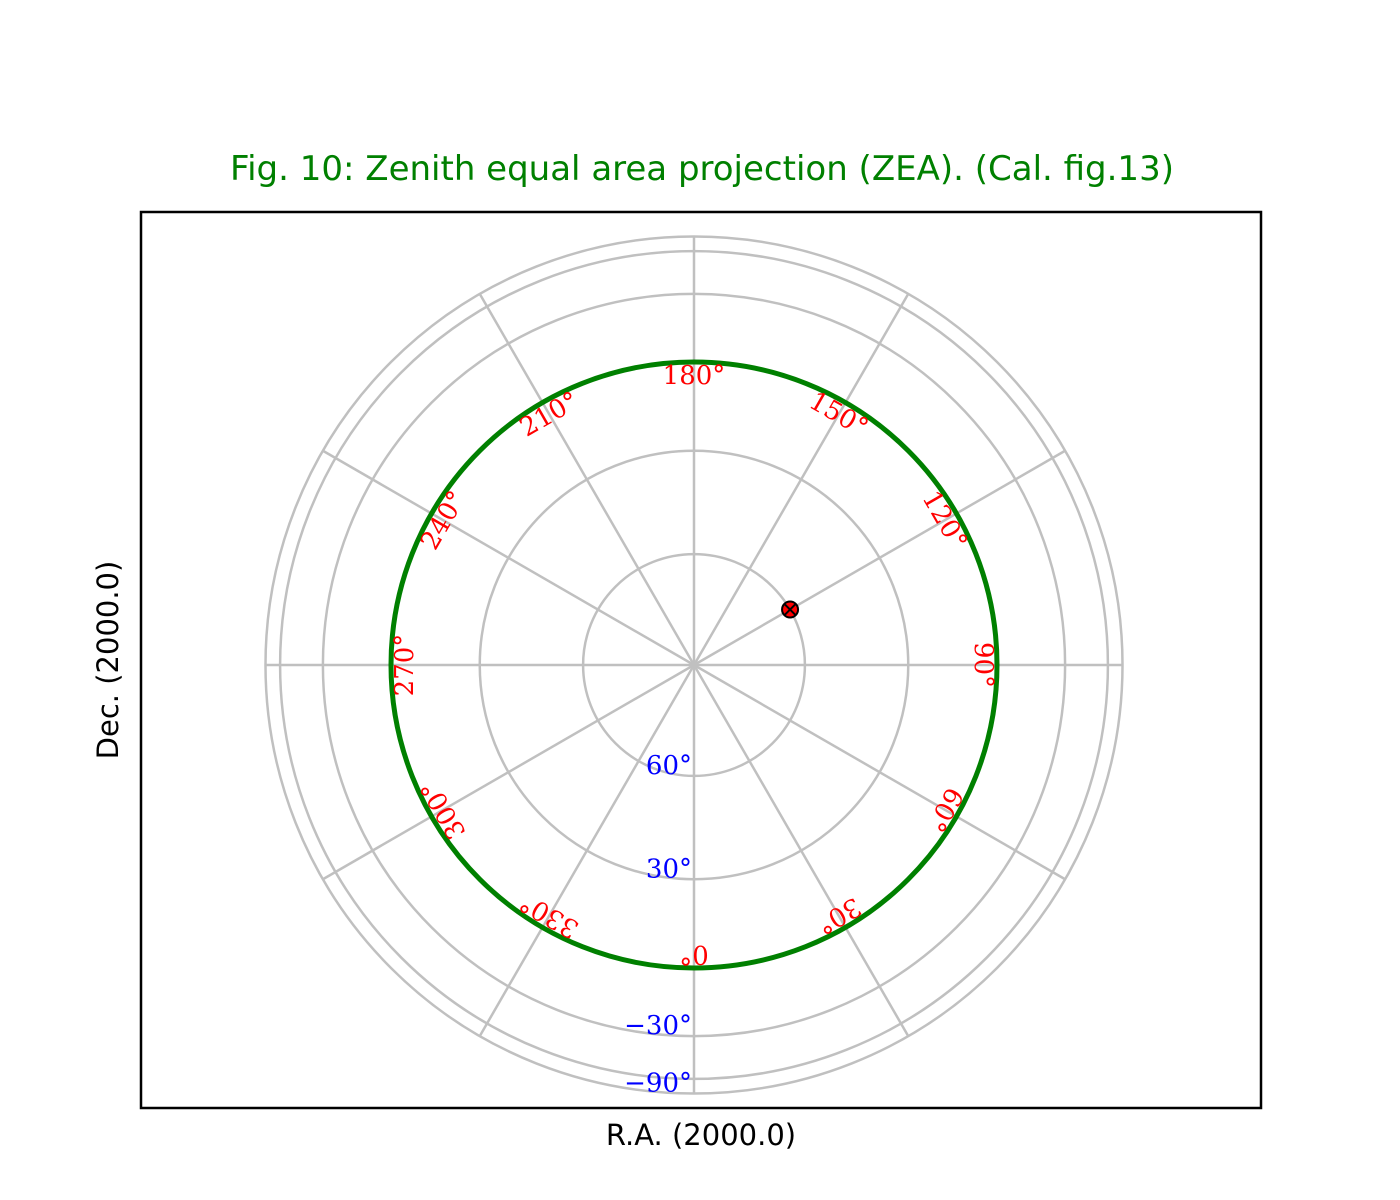 The height and width of the screenshot is (1200, 1400). I want to click on data-point-marker, so click(790, 609).